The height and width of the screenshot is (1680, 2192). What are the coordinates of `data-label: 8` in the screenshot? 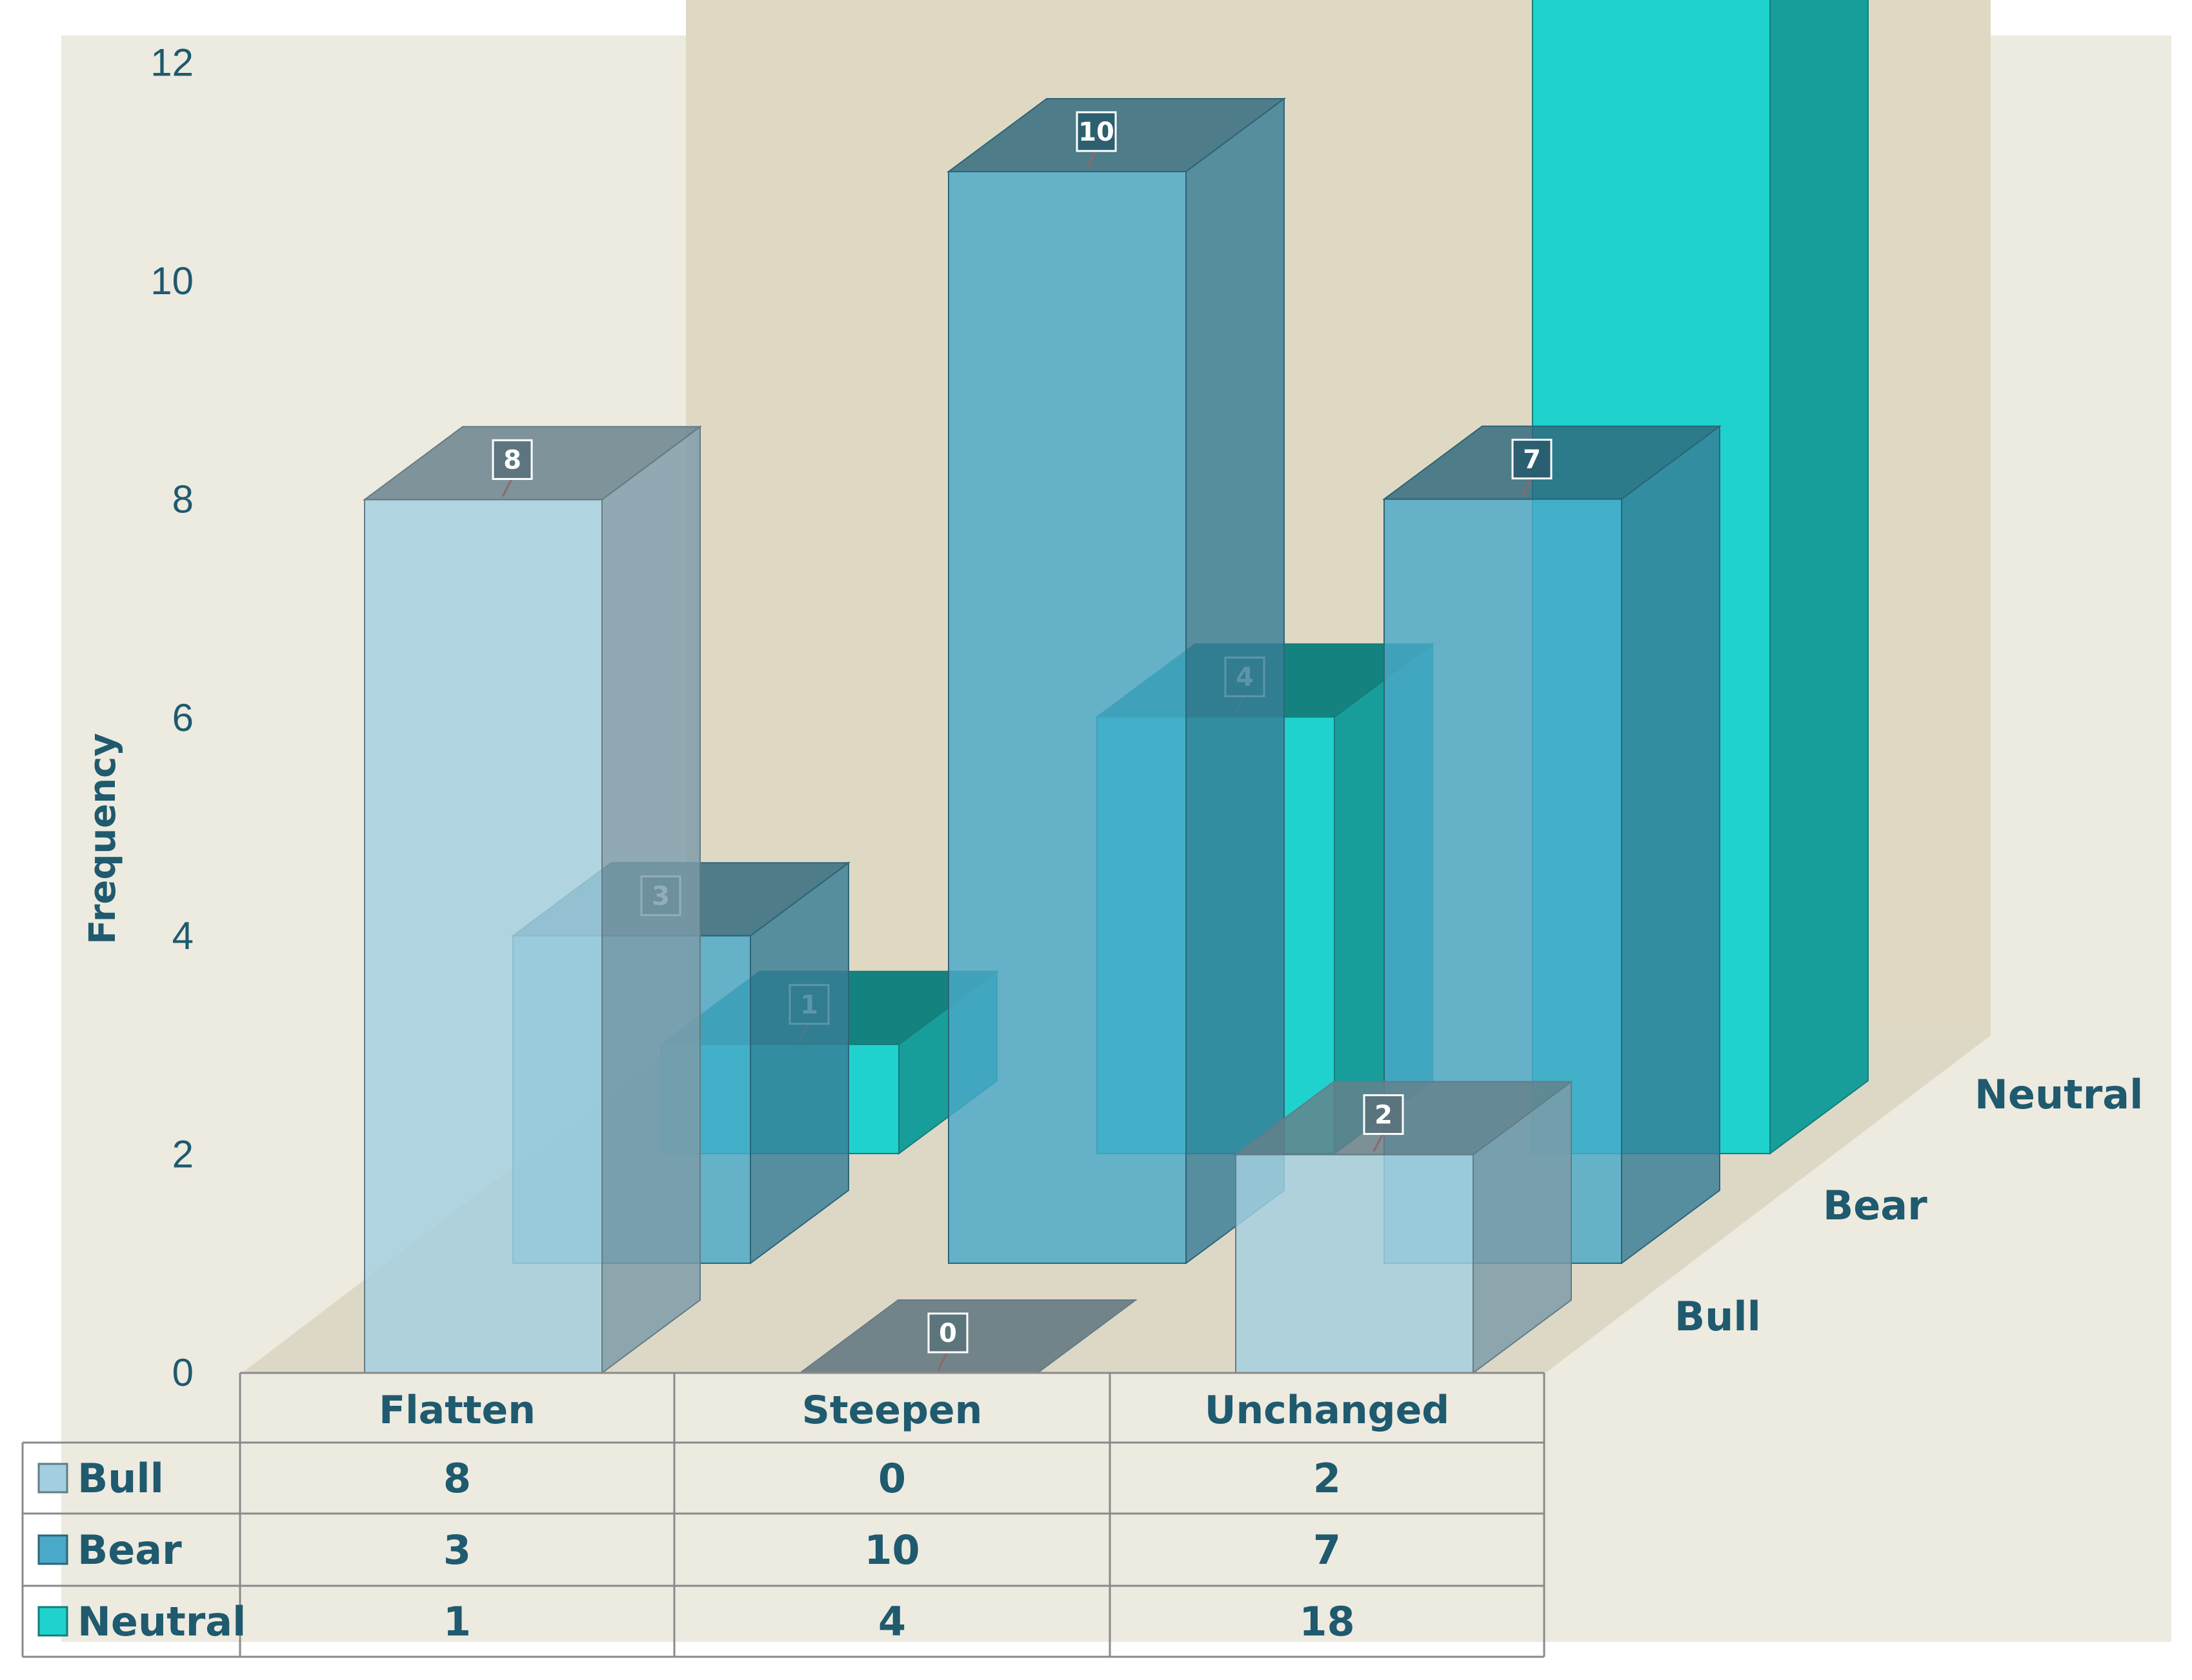 It's located at (512, 460).